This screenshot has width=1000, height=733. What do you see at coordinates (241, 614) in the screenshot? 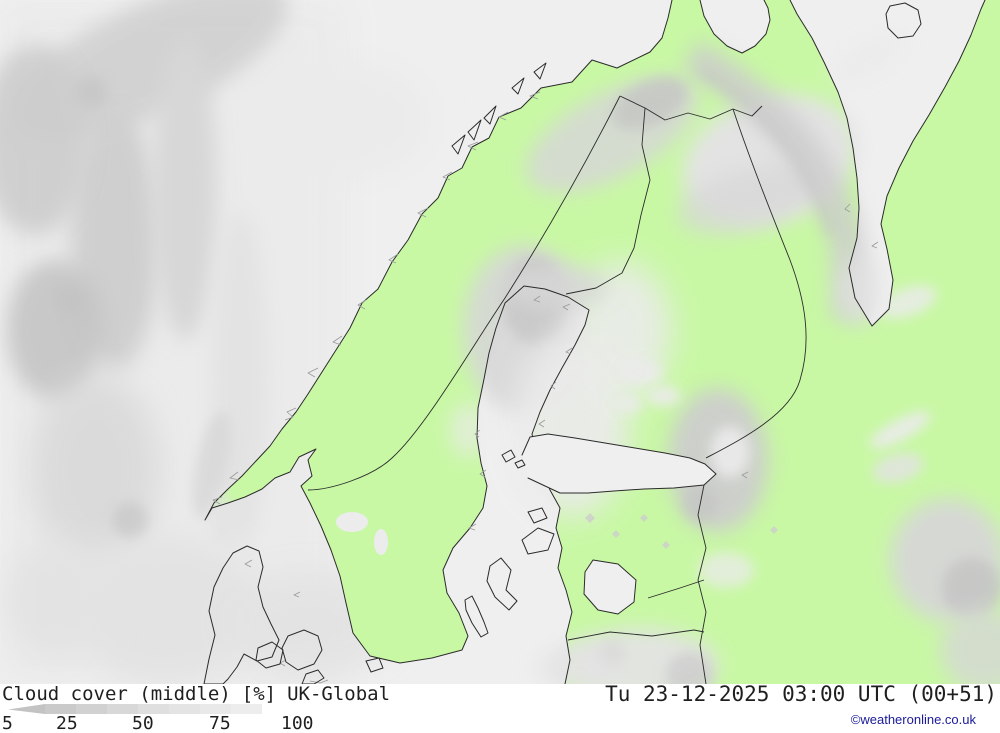
I see `jutland` at bounding box center [241, 614].